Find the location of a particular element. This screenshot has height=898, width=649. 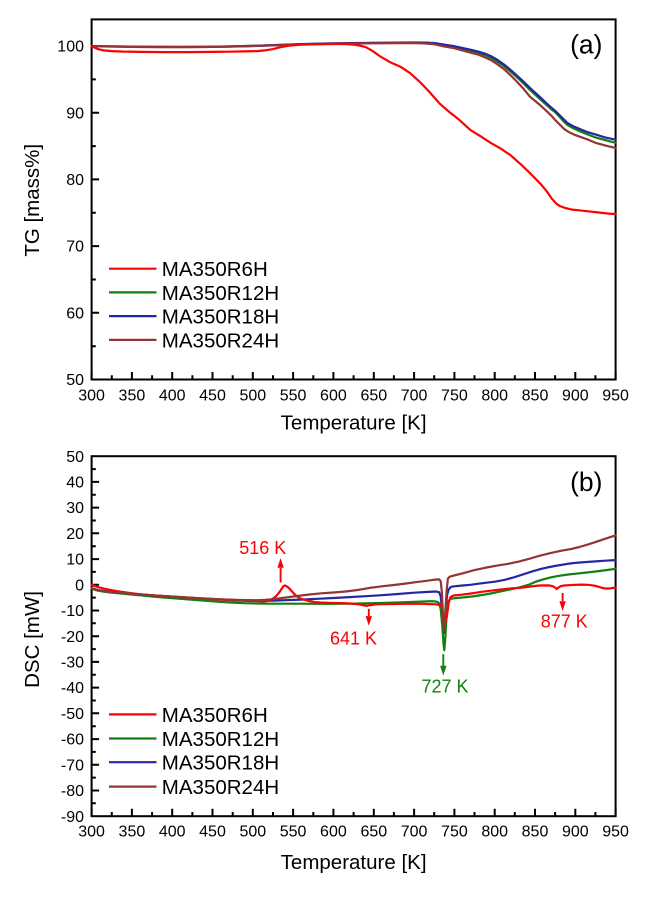

svg-text: 90 is located at coordinates (75, 113).